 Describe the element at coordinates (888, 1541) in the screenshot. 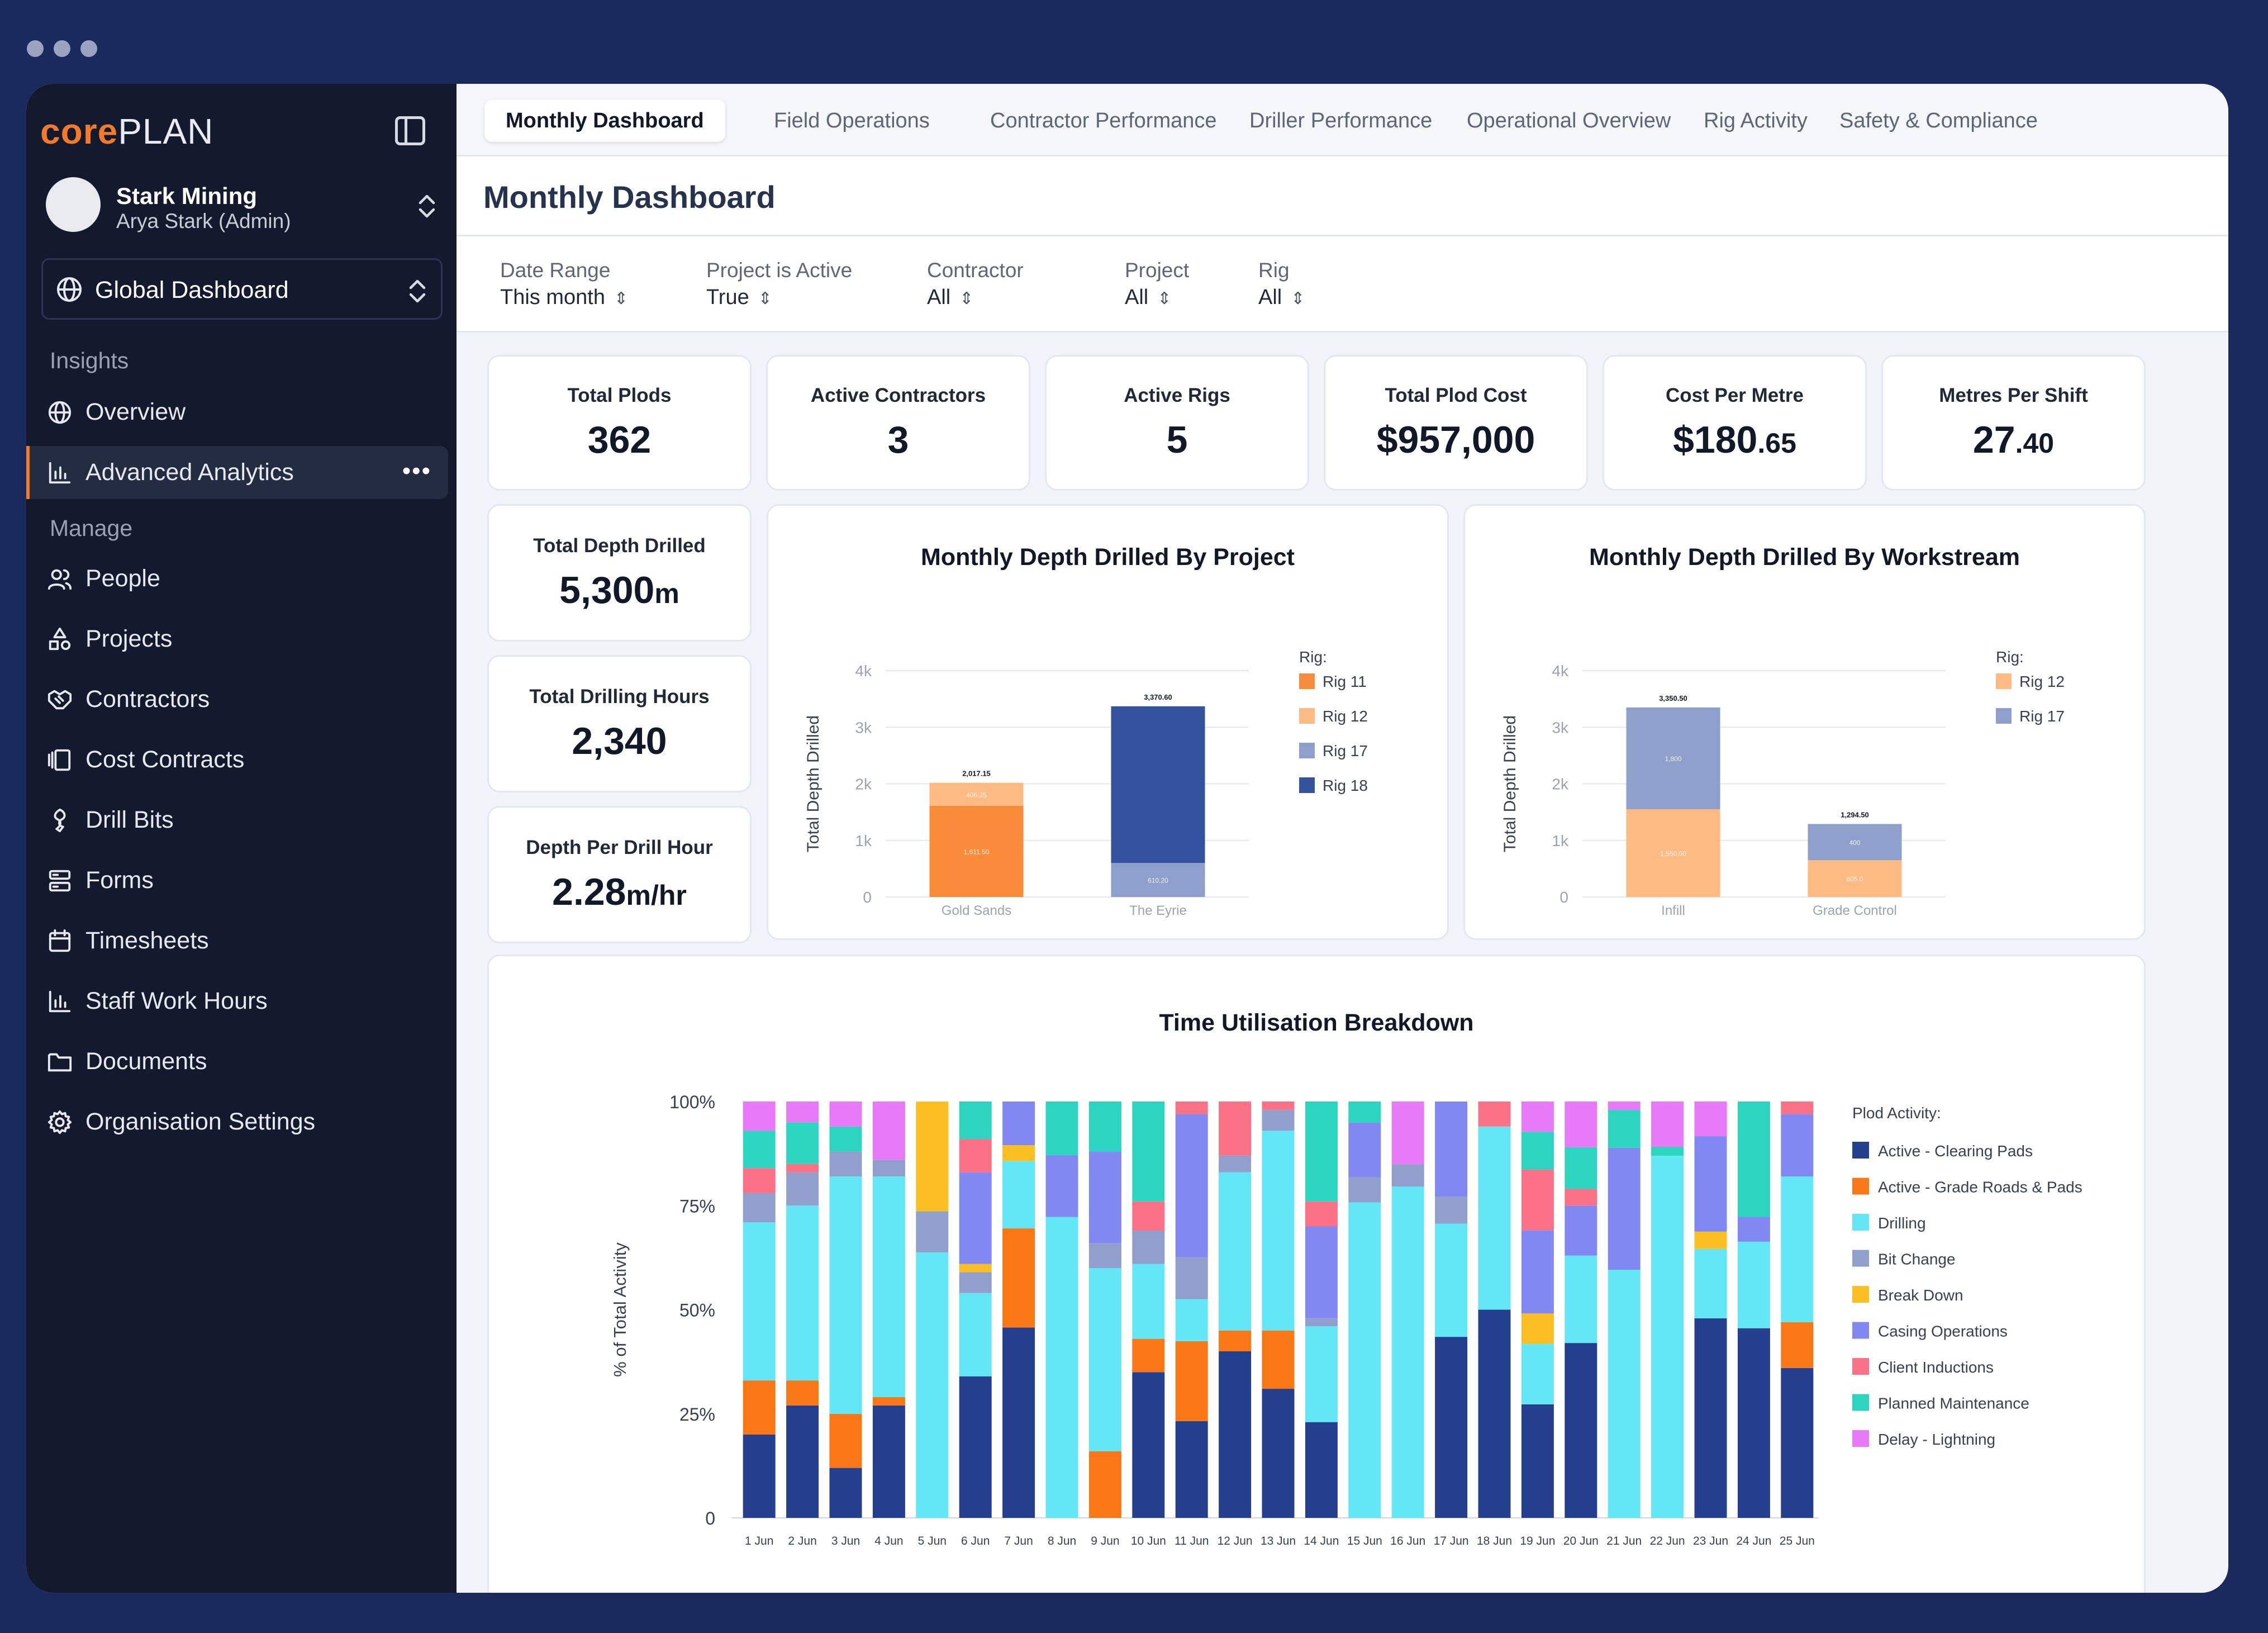

I see `x-tick-label: 4 Jun` at that location.